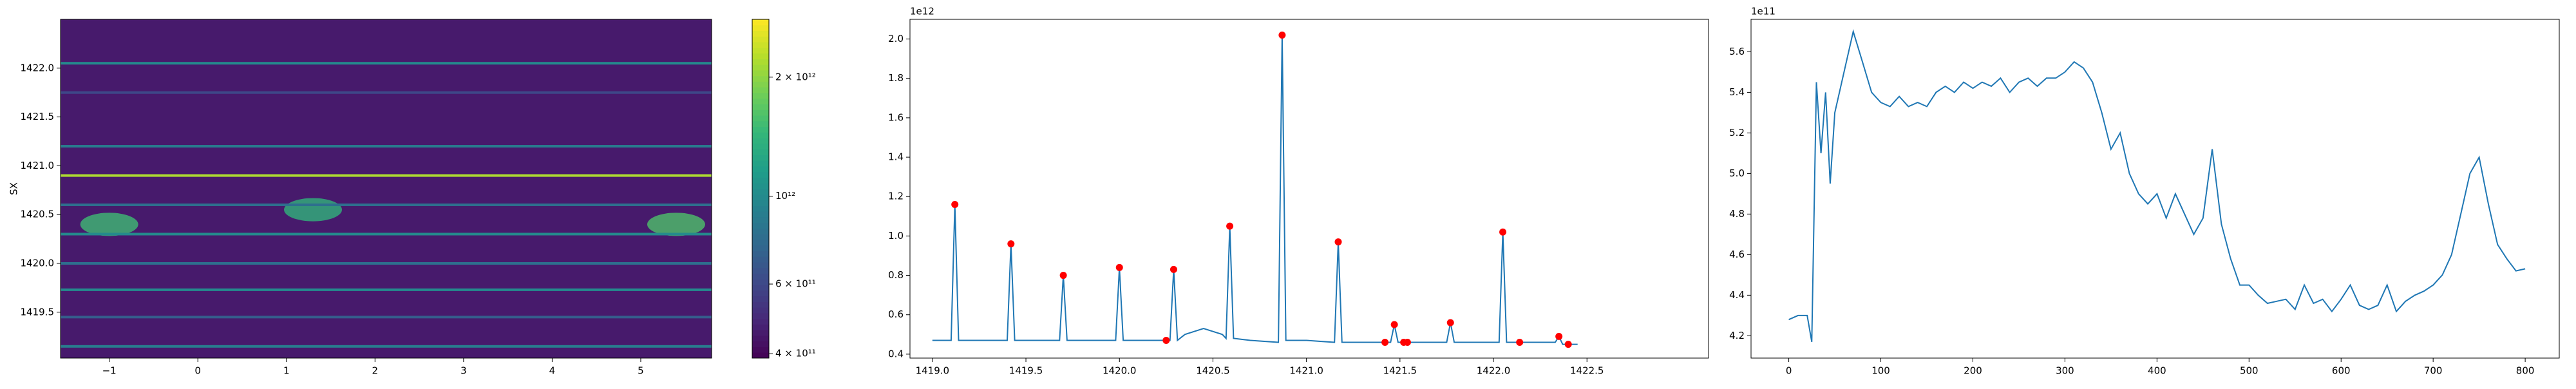 The width and height of the screenshot is (2576, 389). What do you see at coordinates (933, 371) in the screenshot?
I see `x-tick-label: 1419.0` at bounding box center [933, 371].